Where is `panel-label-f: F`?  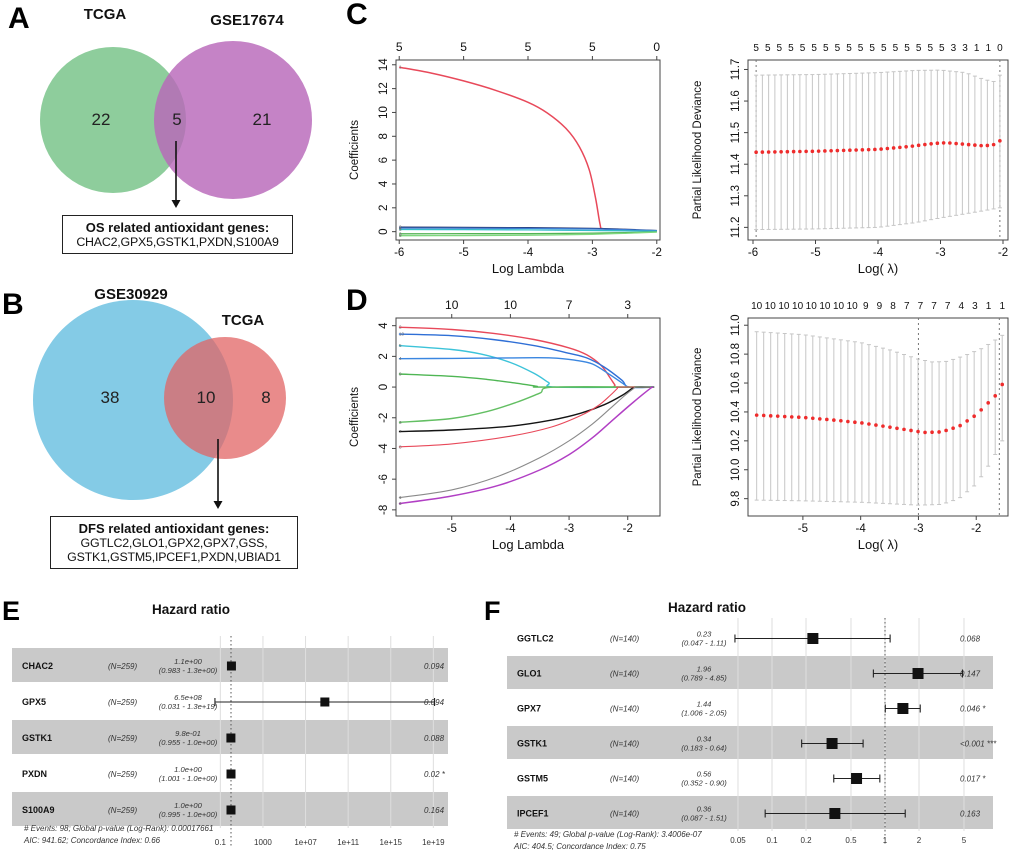
panel-label-f: F is located at coordinates (492, 611).